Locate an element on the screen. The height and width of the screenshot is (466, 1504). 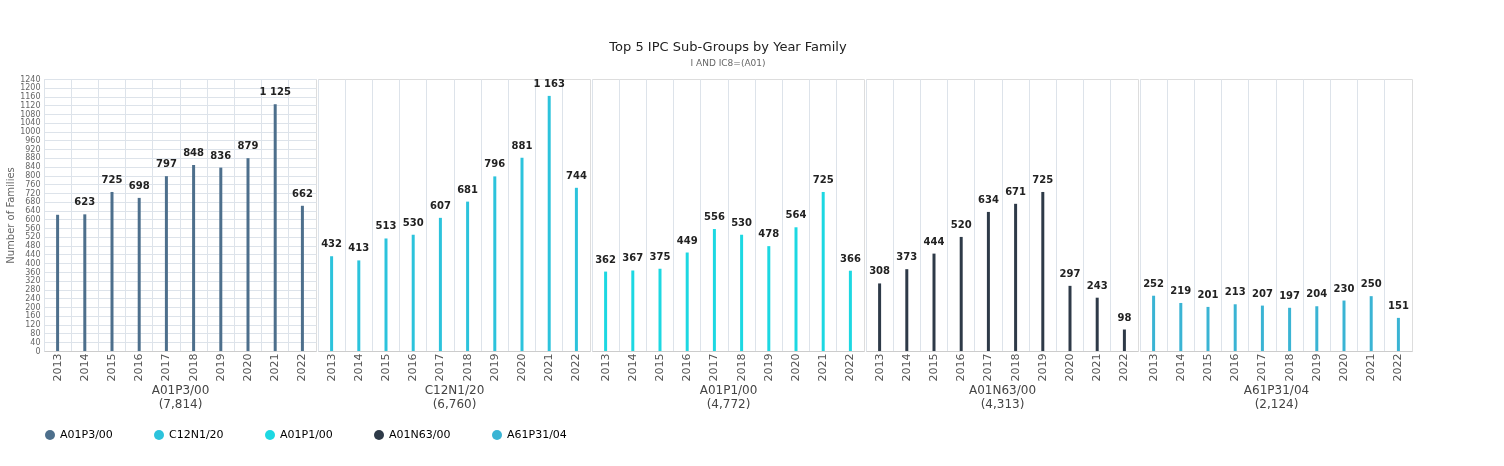
data-label: 98 is located at coordinates (1124, 317).